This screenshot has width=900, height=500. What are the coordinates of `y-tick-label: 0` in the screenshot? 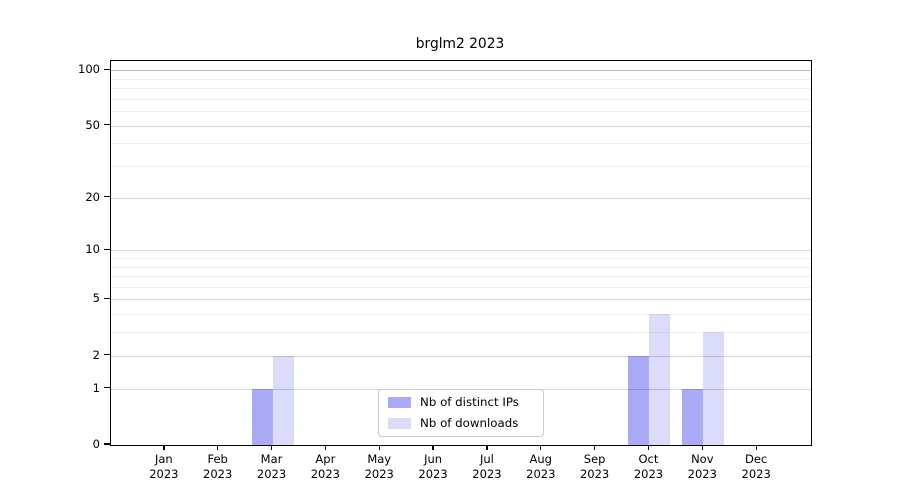 It's located at (96, 444).